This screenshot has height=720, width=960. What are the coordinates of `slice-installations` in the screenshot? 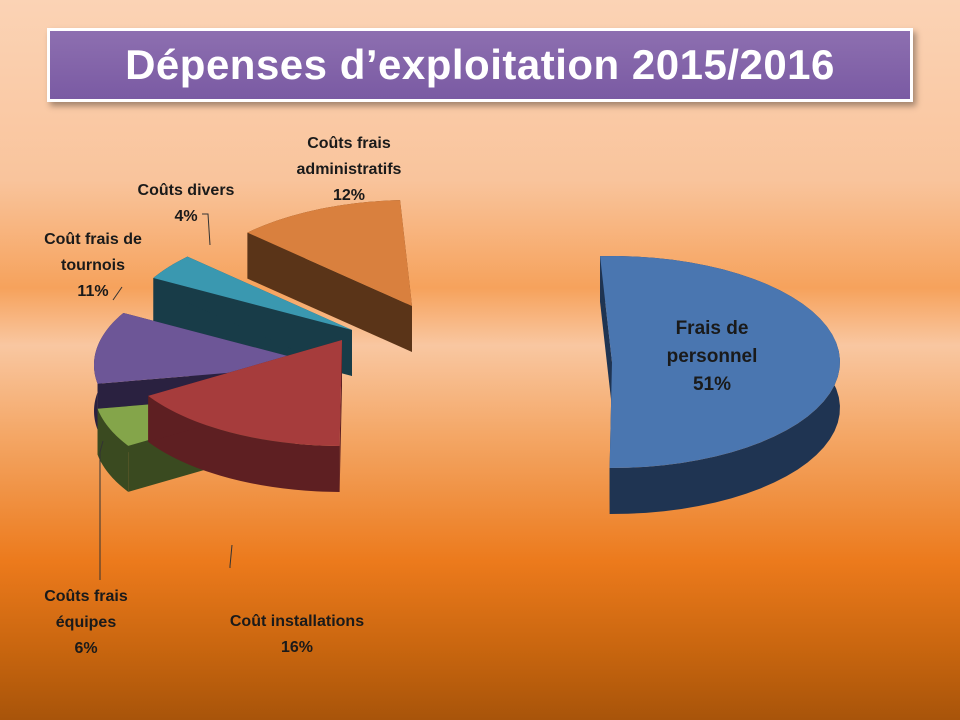 It's located at (245, 416).